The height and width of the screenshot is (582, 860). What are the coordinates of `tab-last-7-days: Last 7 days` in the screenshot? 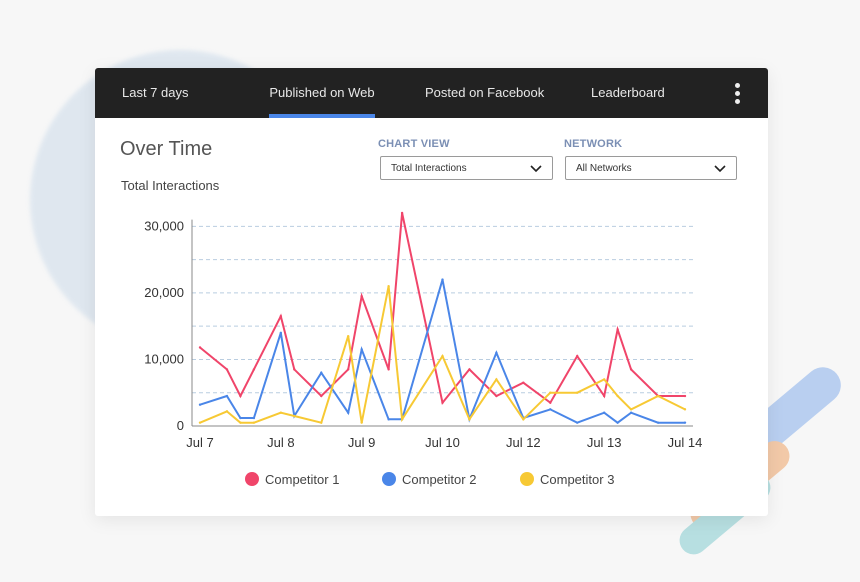 It's located at (155, 92).